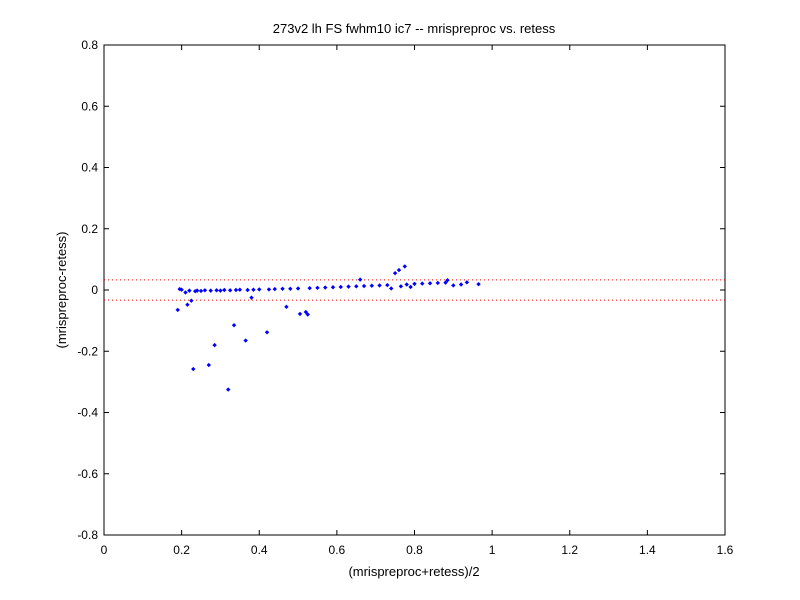 The width and height of the screenshot is (800, 600). What do you see at coordinates (87, 351) in the screenshot?
I see `y-tick-label: -0.2` at bounding box center [87, 351].